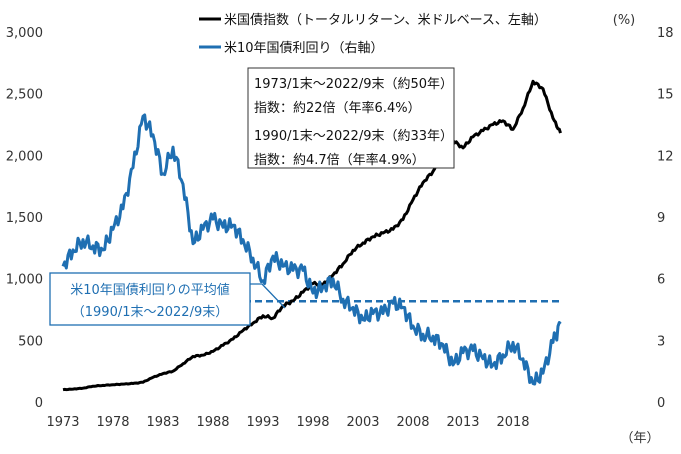 The image size is (681, 454). Describe the element at coordinates (353, 136) in the screenshot. I see `annotation-line-3: 1990/1末～2022/9末（約33年）` at that location.